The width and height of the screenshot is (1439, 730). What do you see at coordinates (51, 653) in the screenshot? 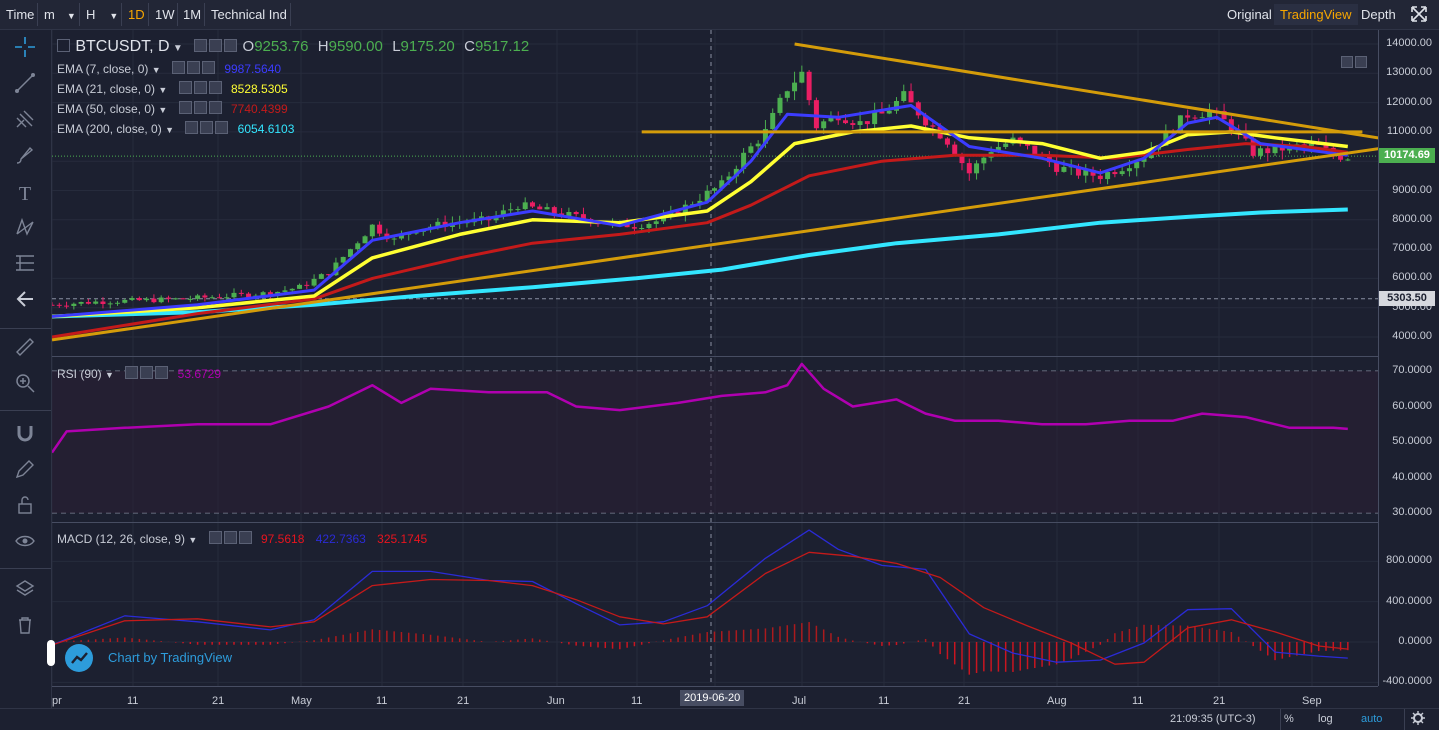
I see `collapse-handle` at bounding box center [51, 653].